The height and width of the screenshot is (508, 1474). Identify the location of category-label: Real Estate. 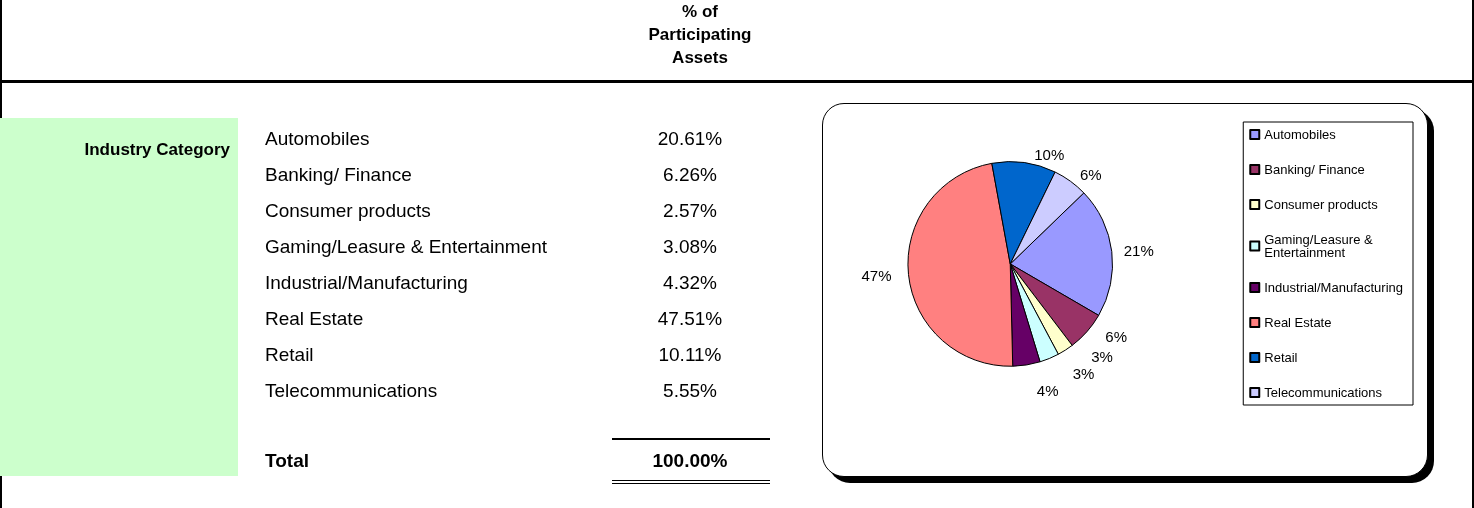
(314, 318).